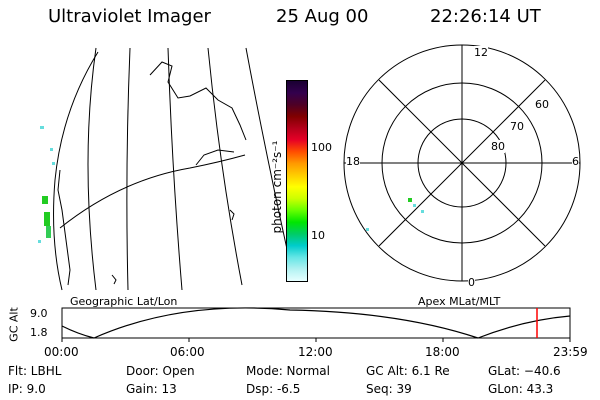 Image resolution: width=600 pixels, height=400 pixels. Describe the element at coordinates (288, 371) in the screenshot. I see `mode-info: Mode: Normal` at that location.